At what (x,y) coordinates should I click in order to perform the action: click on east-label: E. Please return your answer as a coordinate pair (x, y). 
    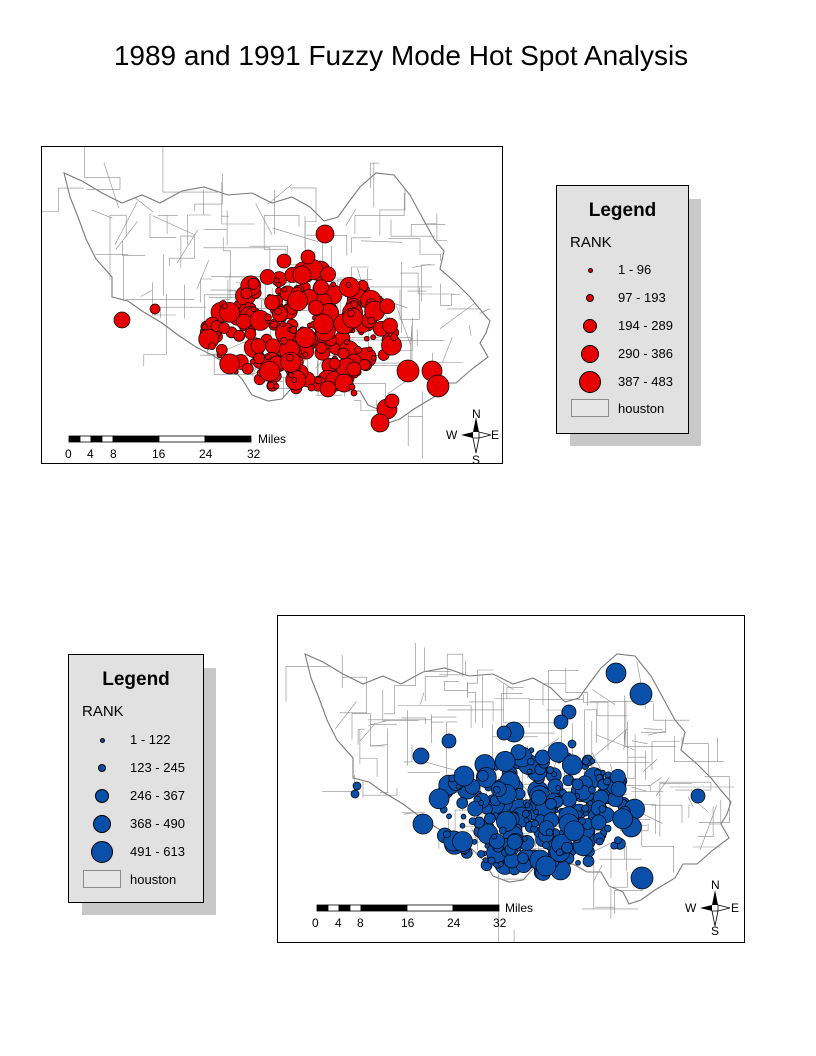
    Looking at the image, I should click on (495, 435).